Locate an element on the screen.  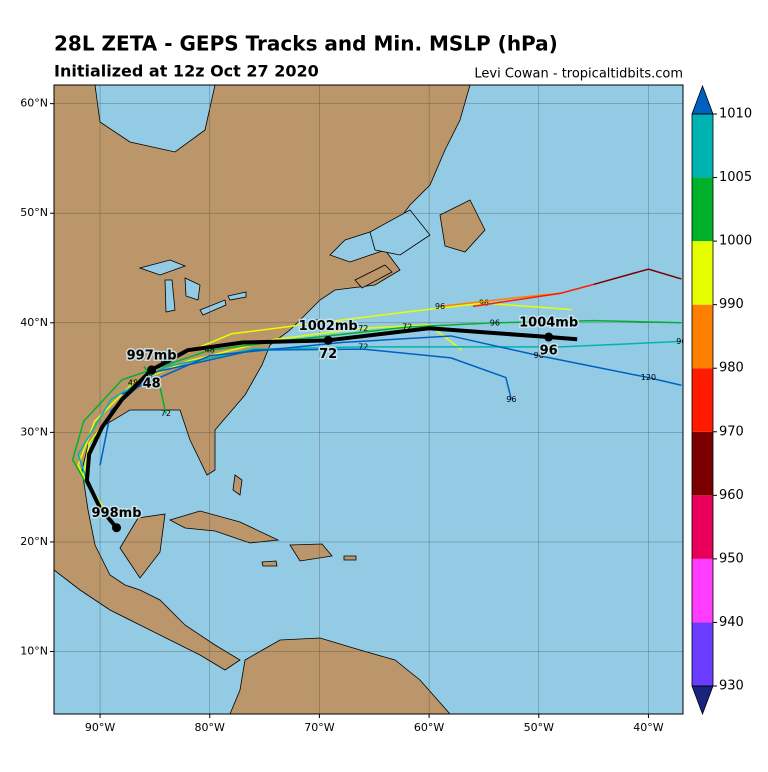
x-tick-label: 50°W is located at coordinates (539, 727).